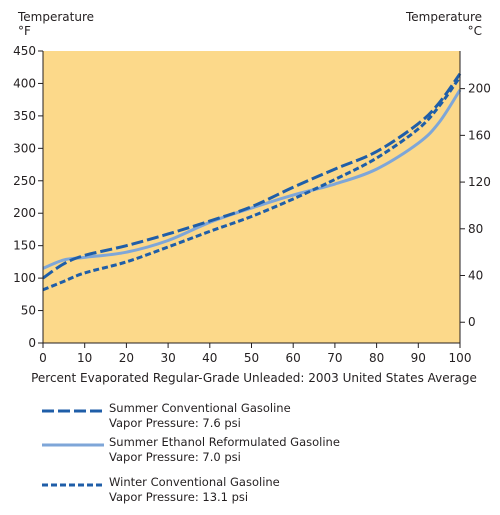 The width and height of the screenshot is (500, 515). What do you see at coordinates (43, 358) in the screenshot?
I see `x-tick-label: 0` at bounding box center [43, 358].